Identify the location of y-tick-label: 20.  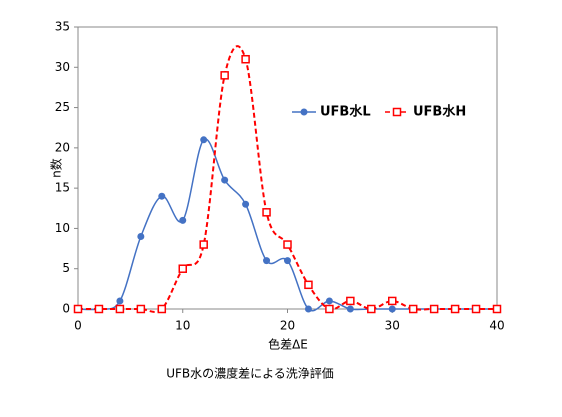
(62, 147).